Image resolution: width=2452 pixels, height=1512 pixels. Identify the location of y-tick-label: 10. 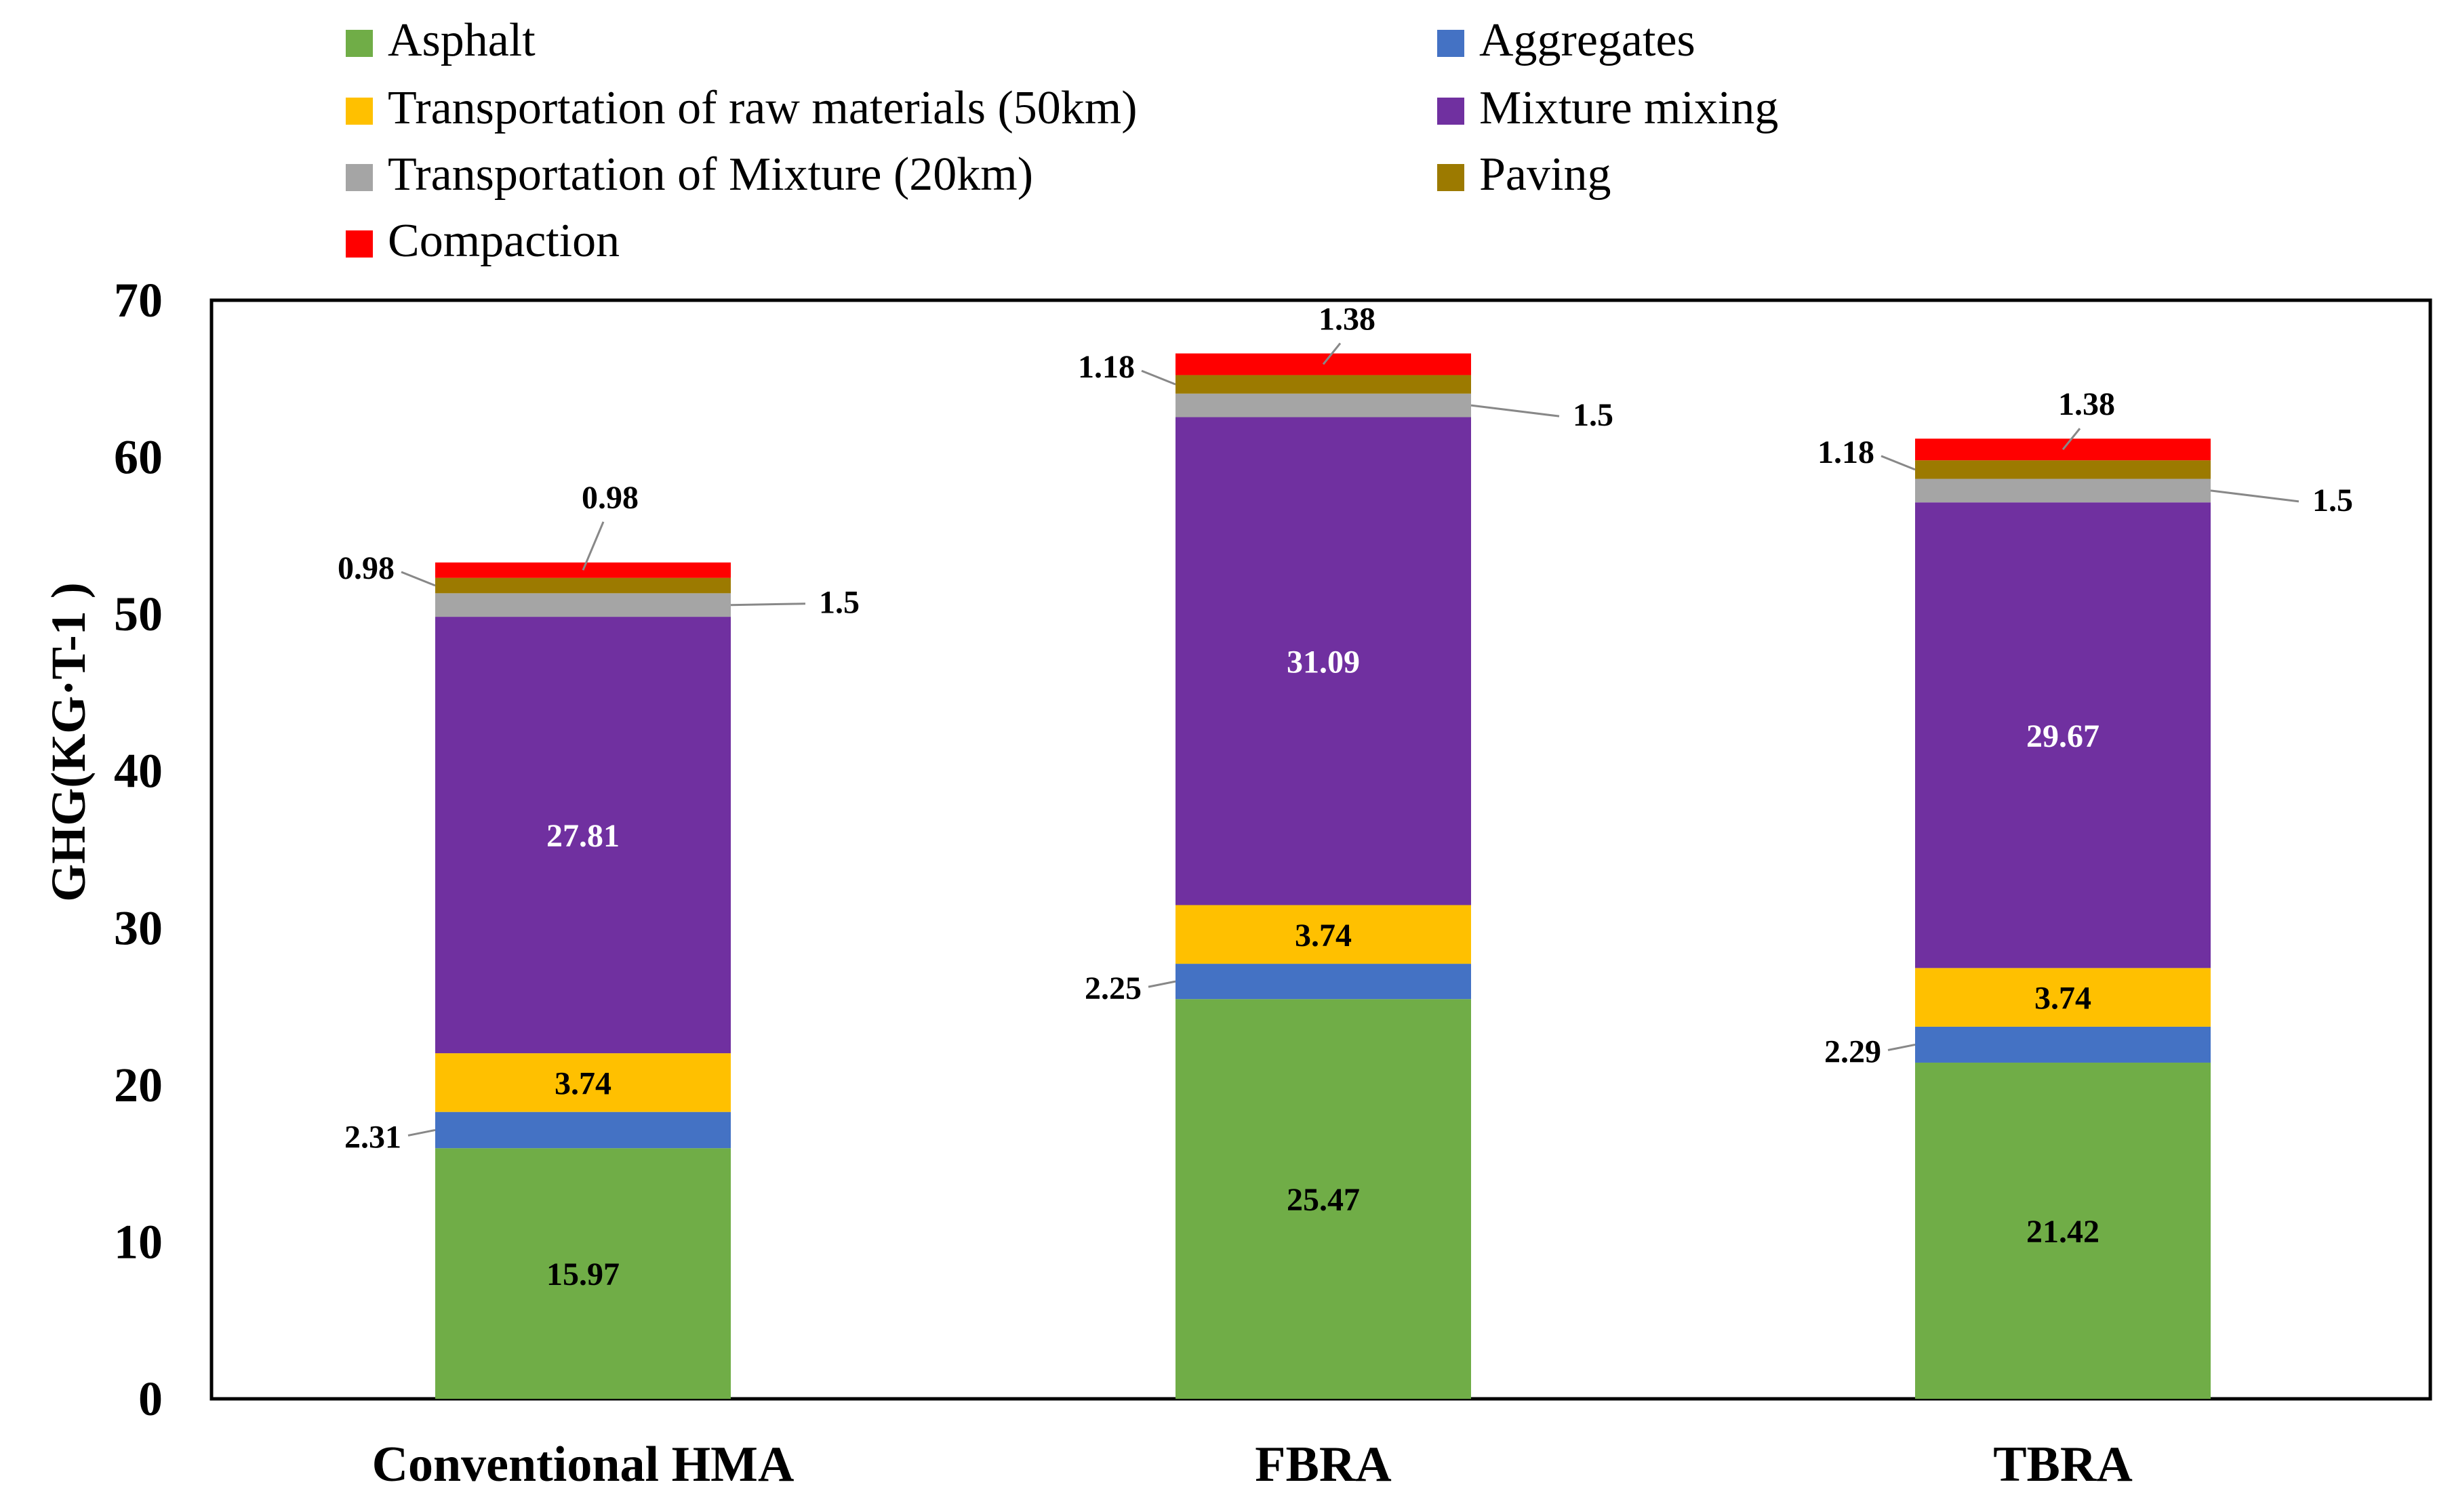
(138, 1241).